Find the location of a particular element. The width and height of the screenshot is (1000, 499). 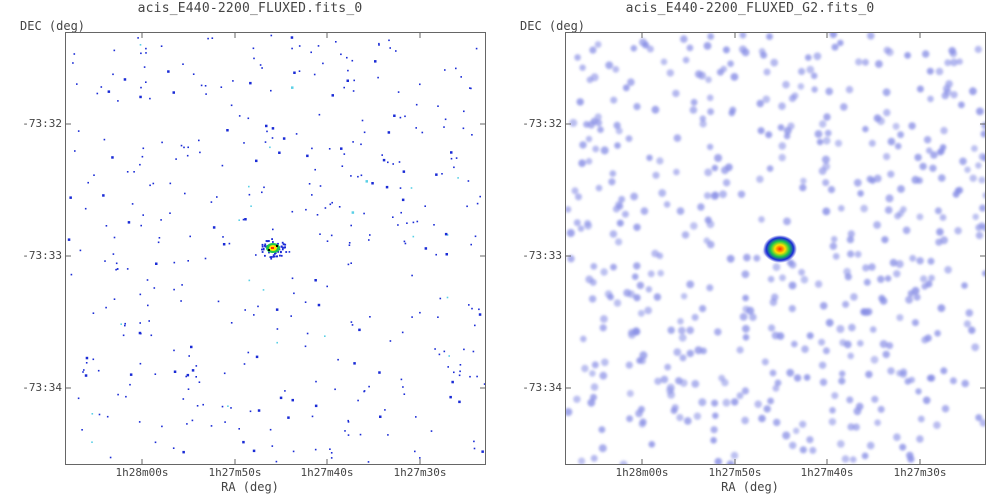

point-source is located at coordinates (780, 249).